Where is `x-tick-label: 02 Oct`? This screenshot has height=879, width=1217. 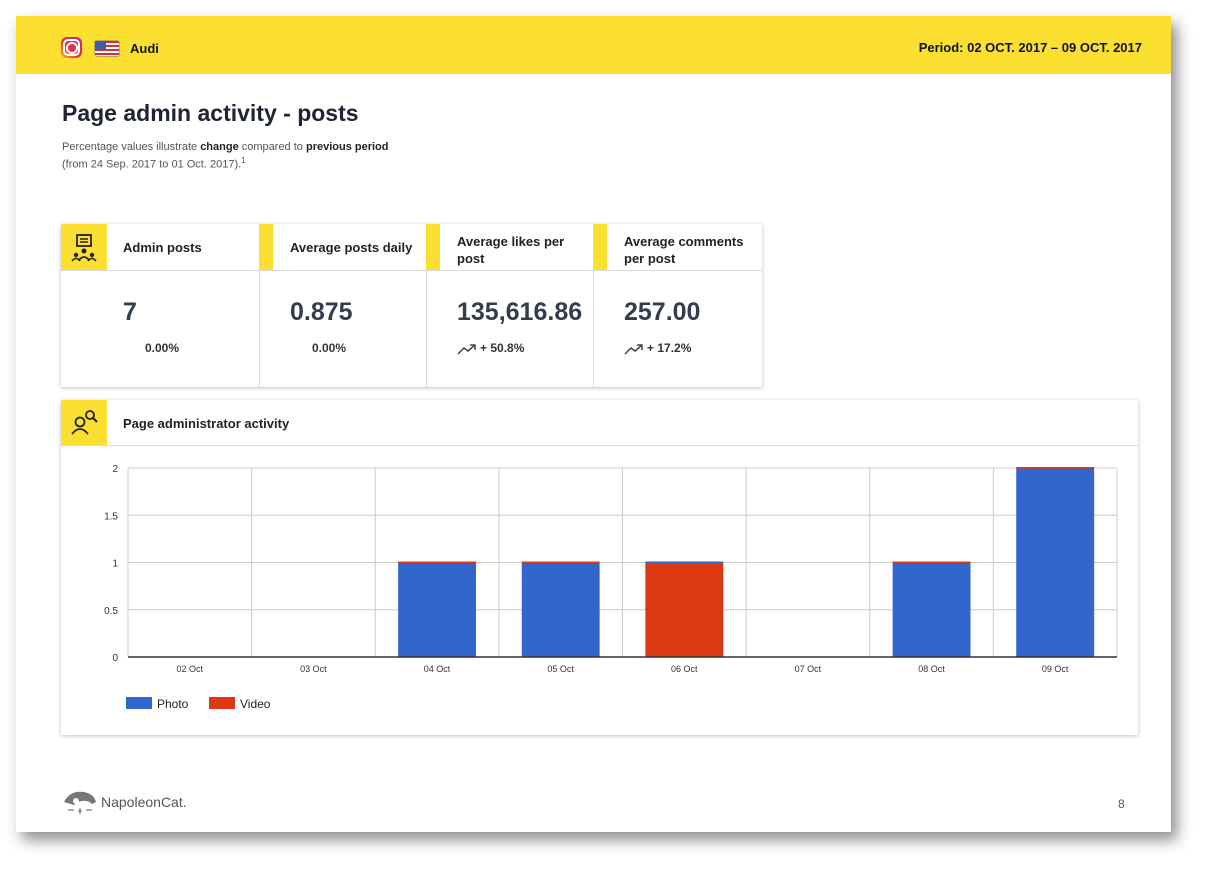 x-tick-label: 02 Oct is located at coordinates (190, 669).